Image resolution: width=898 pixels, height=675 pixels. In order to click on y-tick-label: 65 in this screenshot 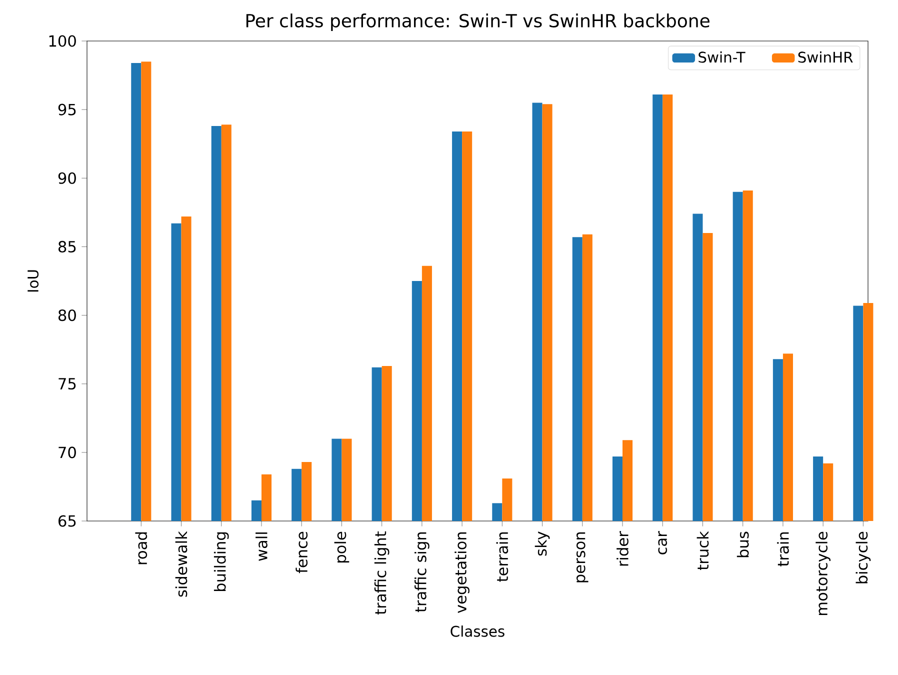, I will do `click(67, 521)`.